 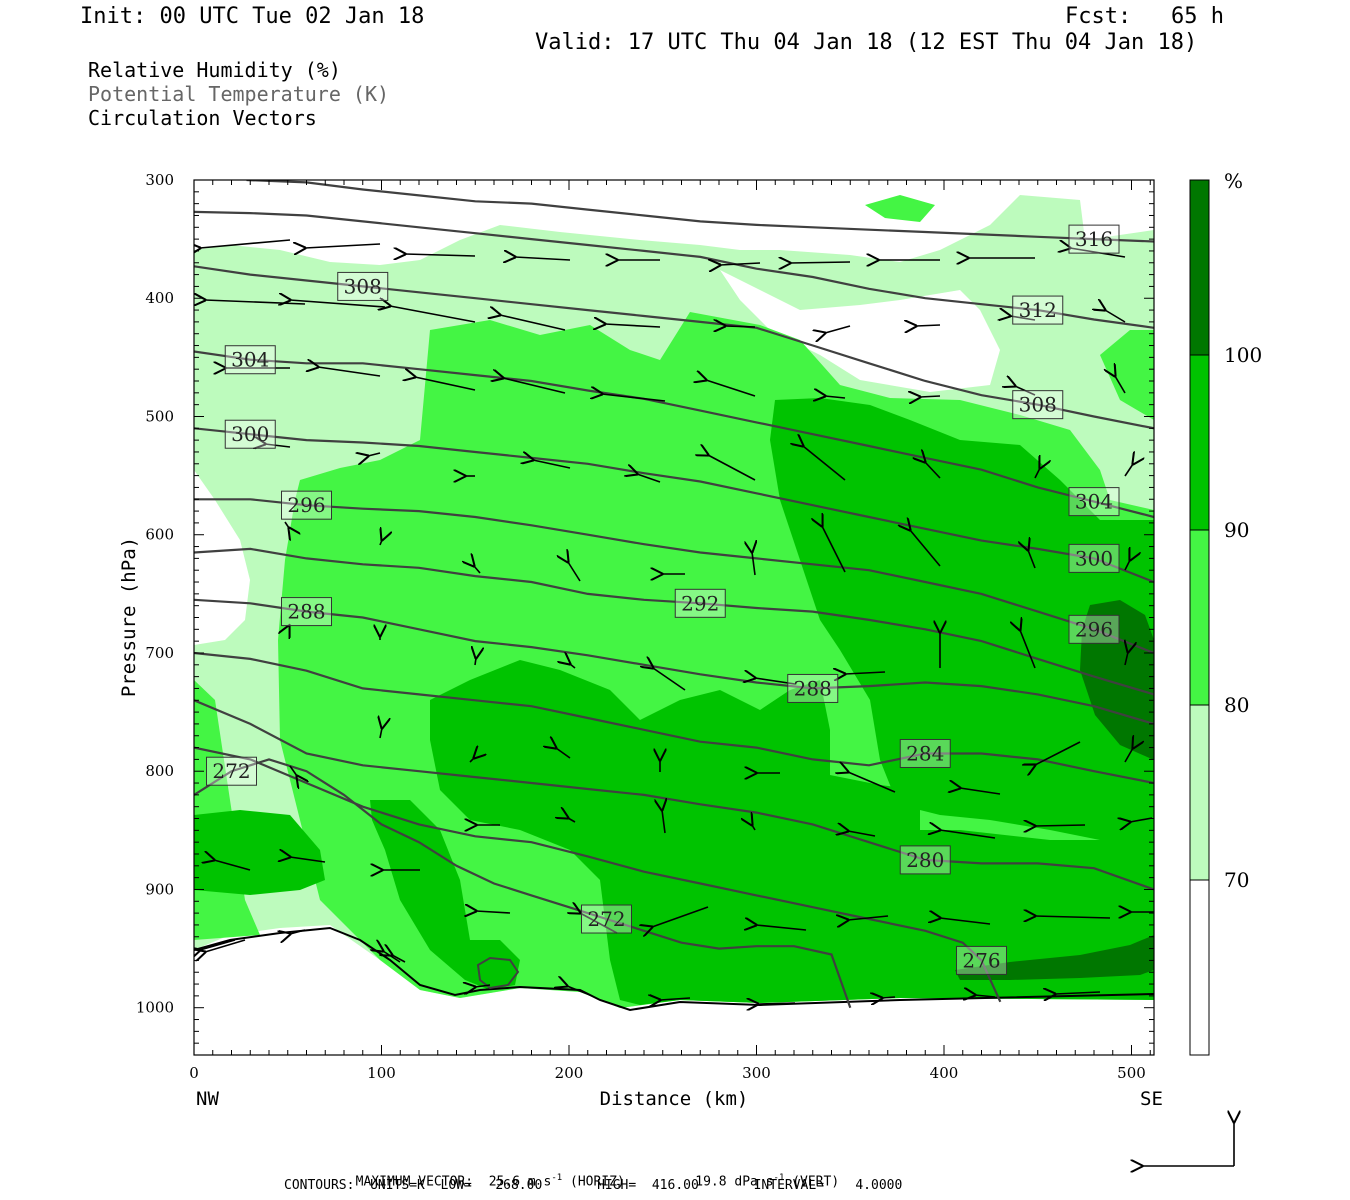 I want to click on svg-text: 304, so click(x=1094, y=502).